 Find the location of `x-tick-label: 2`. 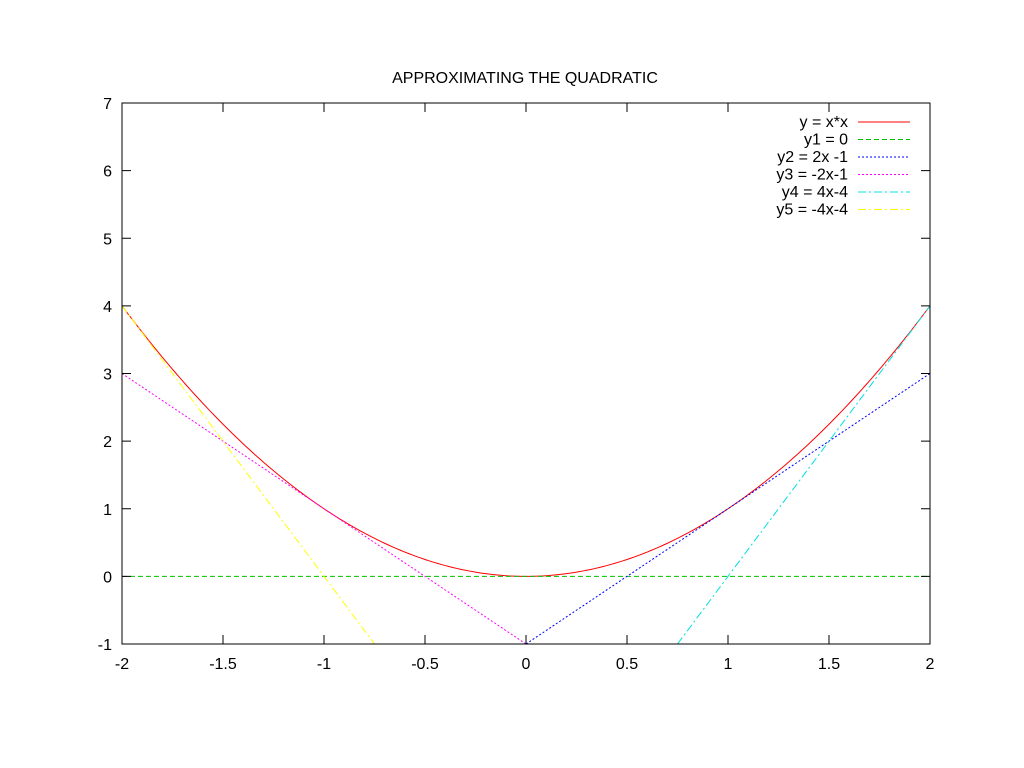

x-tick-label: 2 is located at coordinates (930, 664).